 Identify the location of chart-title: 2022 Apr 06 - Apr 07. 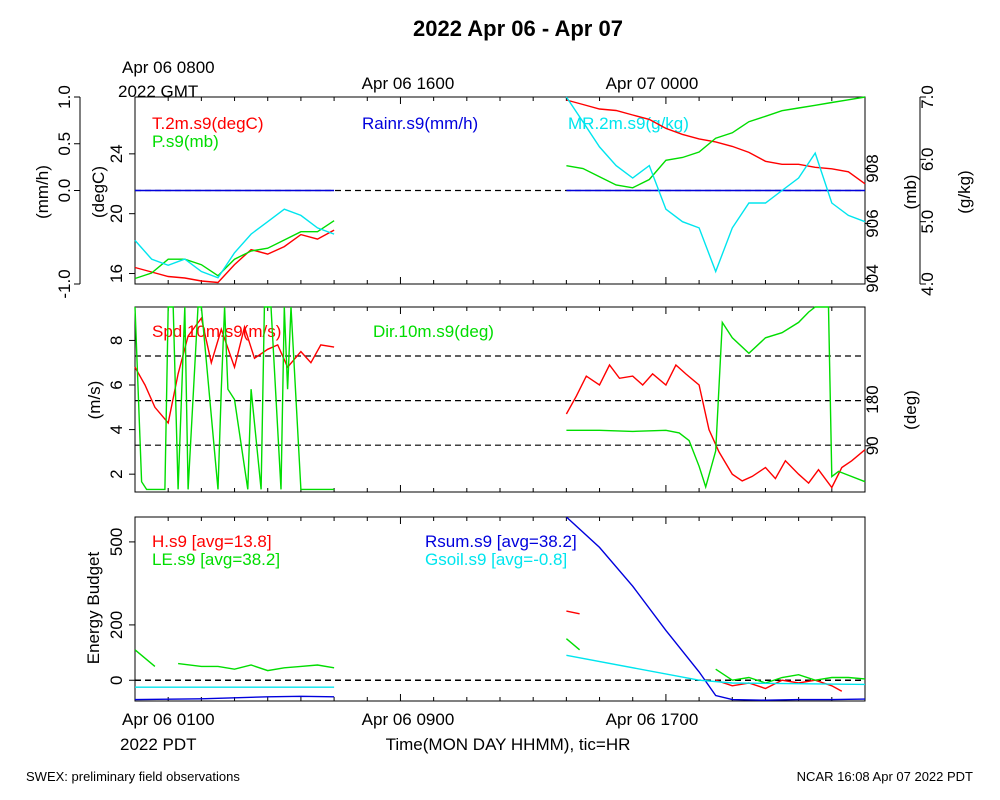
(518, 28).